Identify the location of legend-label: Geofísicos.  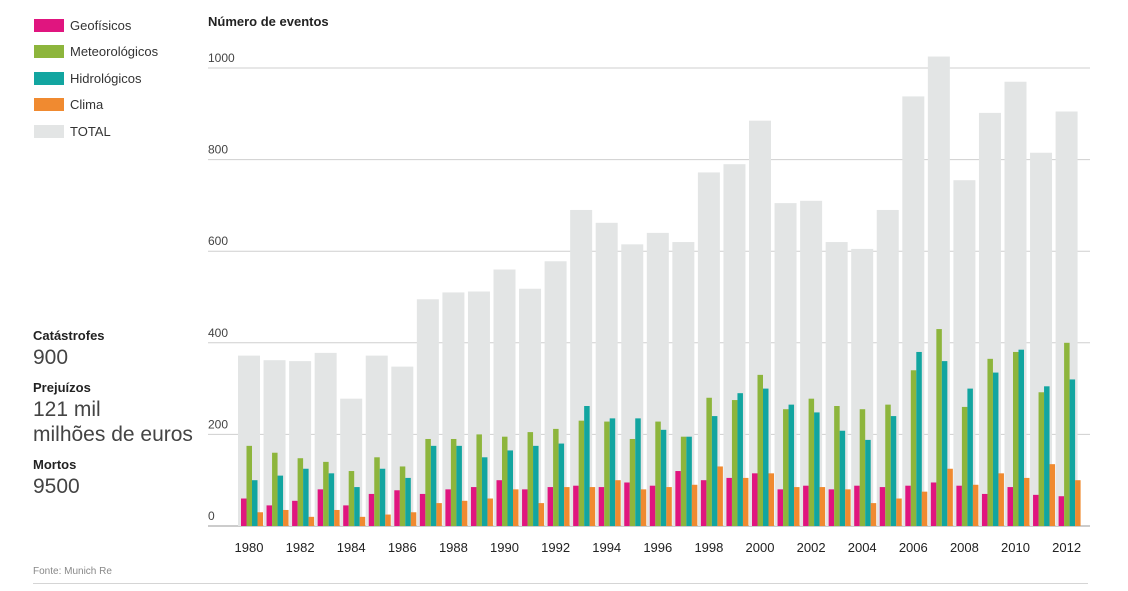
(101, 25).